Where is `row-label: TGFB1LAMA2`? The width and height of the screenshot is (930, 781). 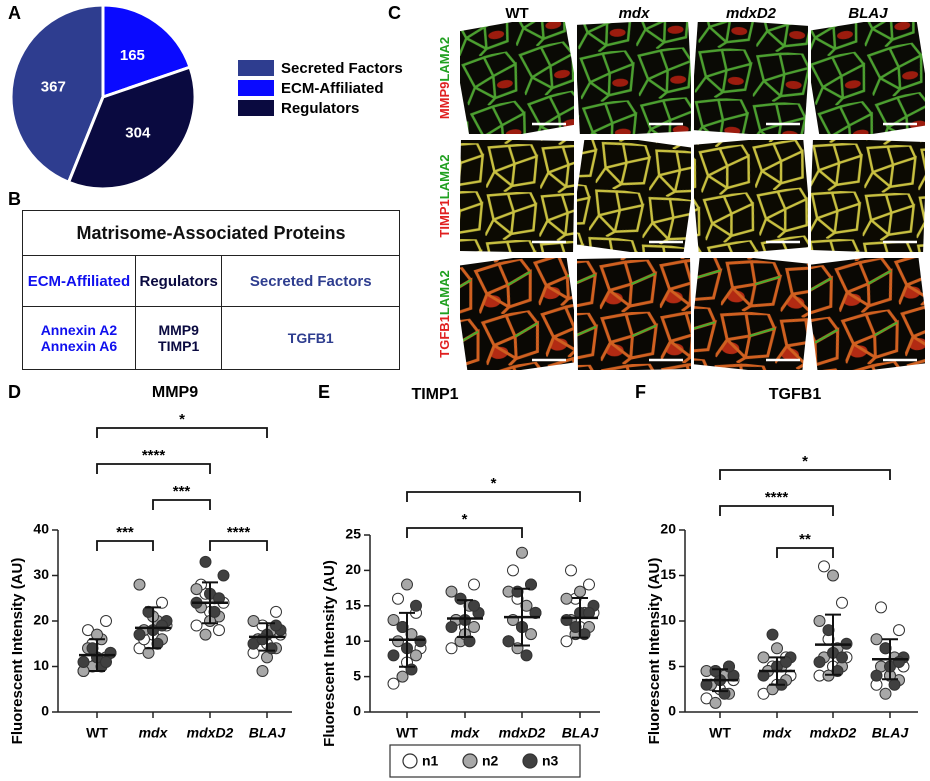 row-label: TGFB1LAMA2 is located at coordinates (444, 313).